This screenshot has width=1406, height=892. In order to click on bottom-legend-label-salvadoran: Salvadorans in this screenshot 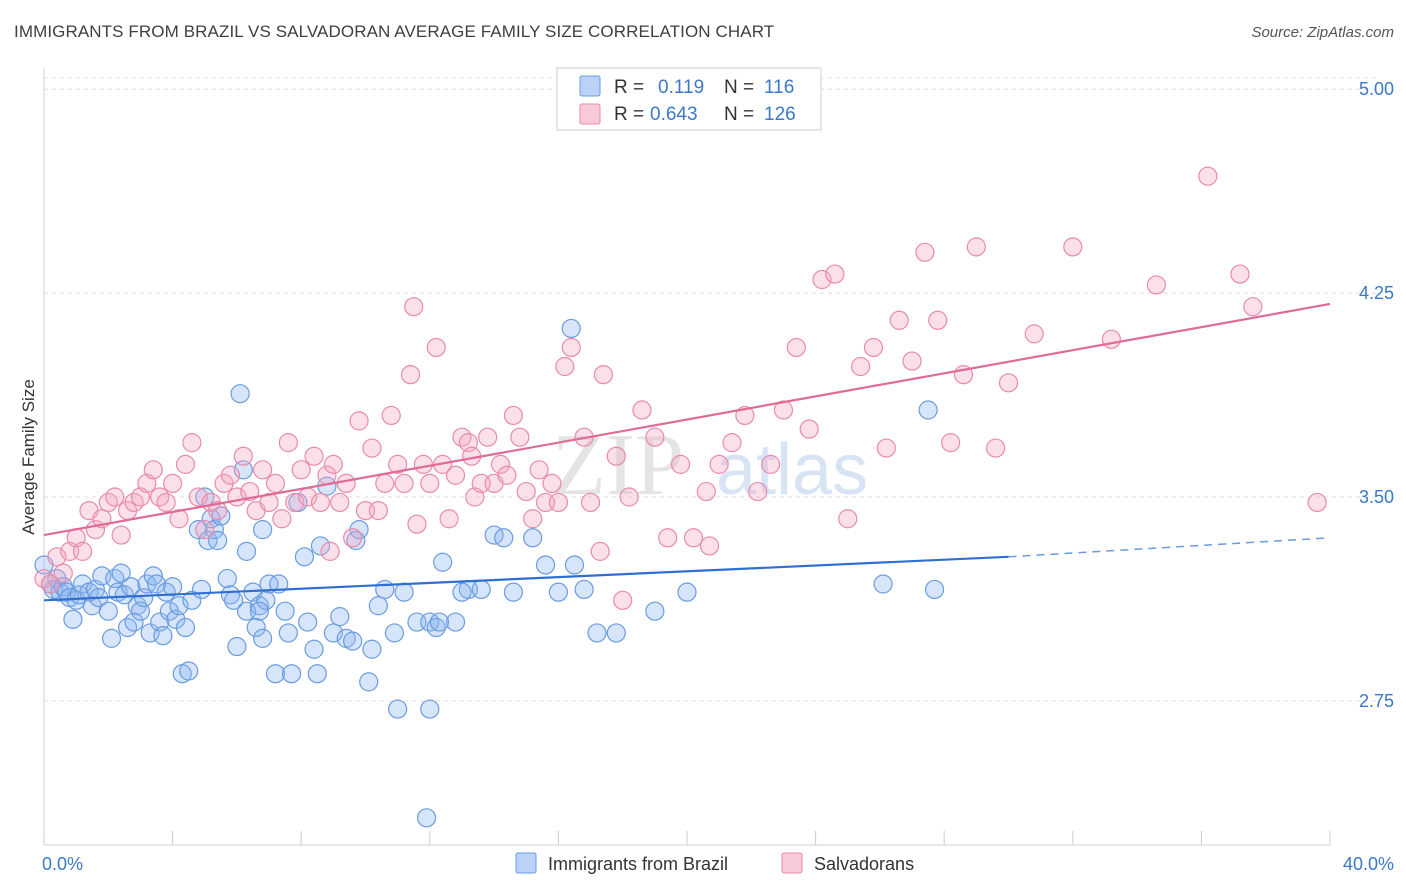, I will do `click(864, 864)`.